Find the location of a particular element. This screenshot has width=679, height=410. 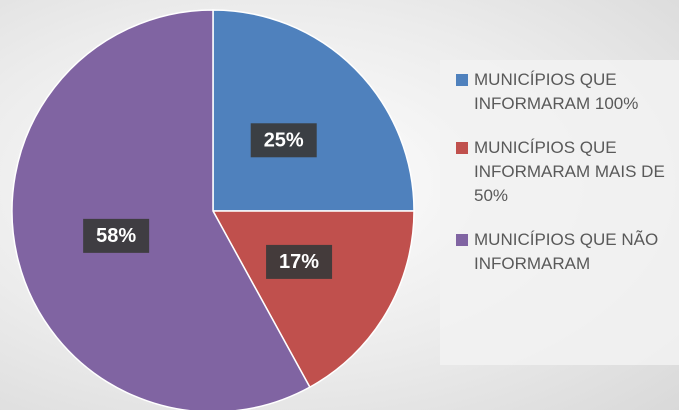

legend-label: MUNICÍPIOS QUE INFORMARAM 100% is located at coordinates (556, 91).